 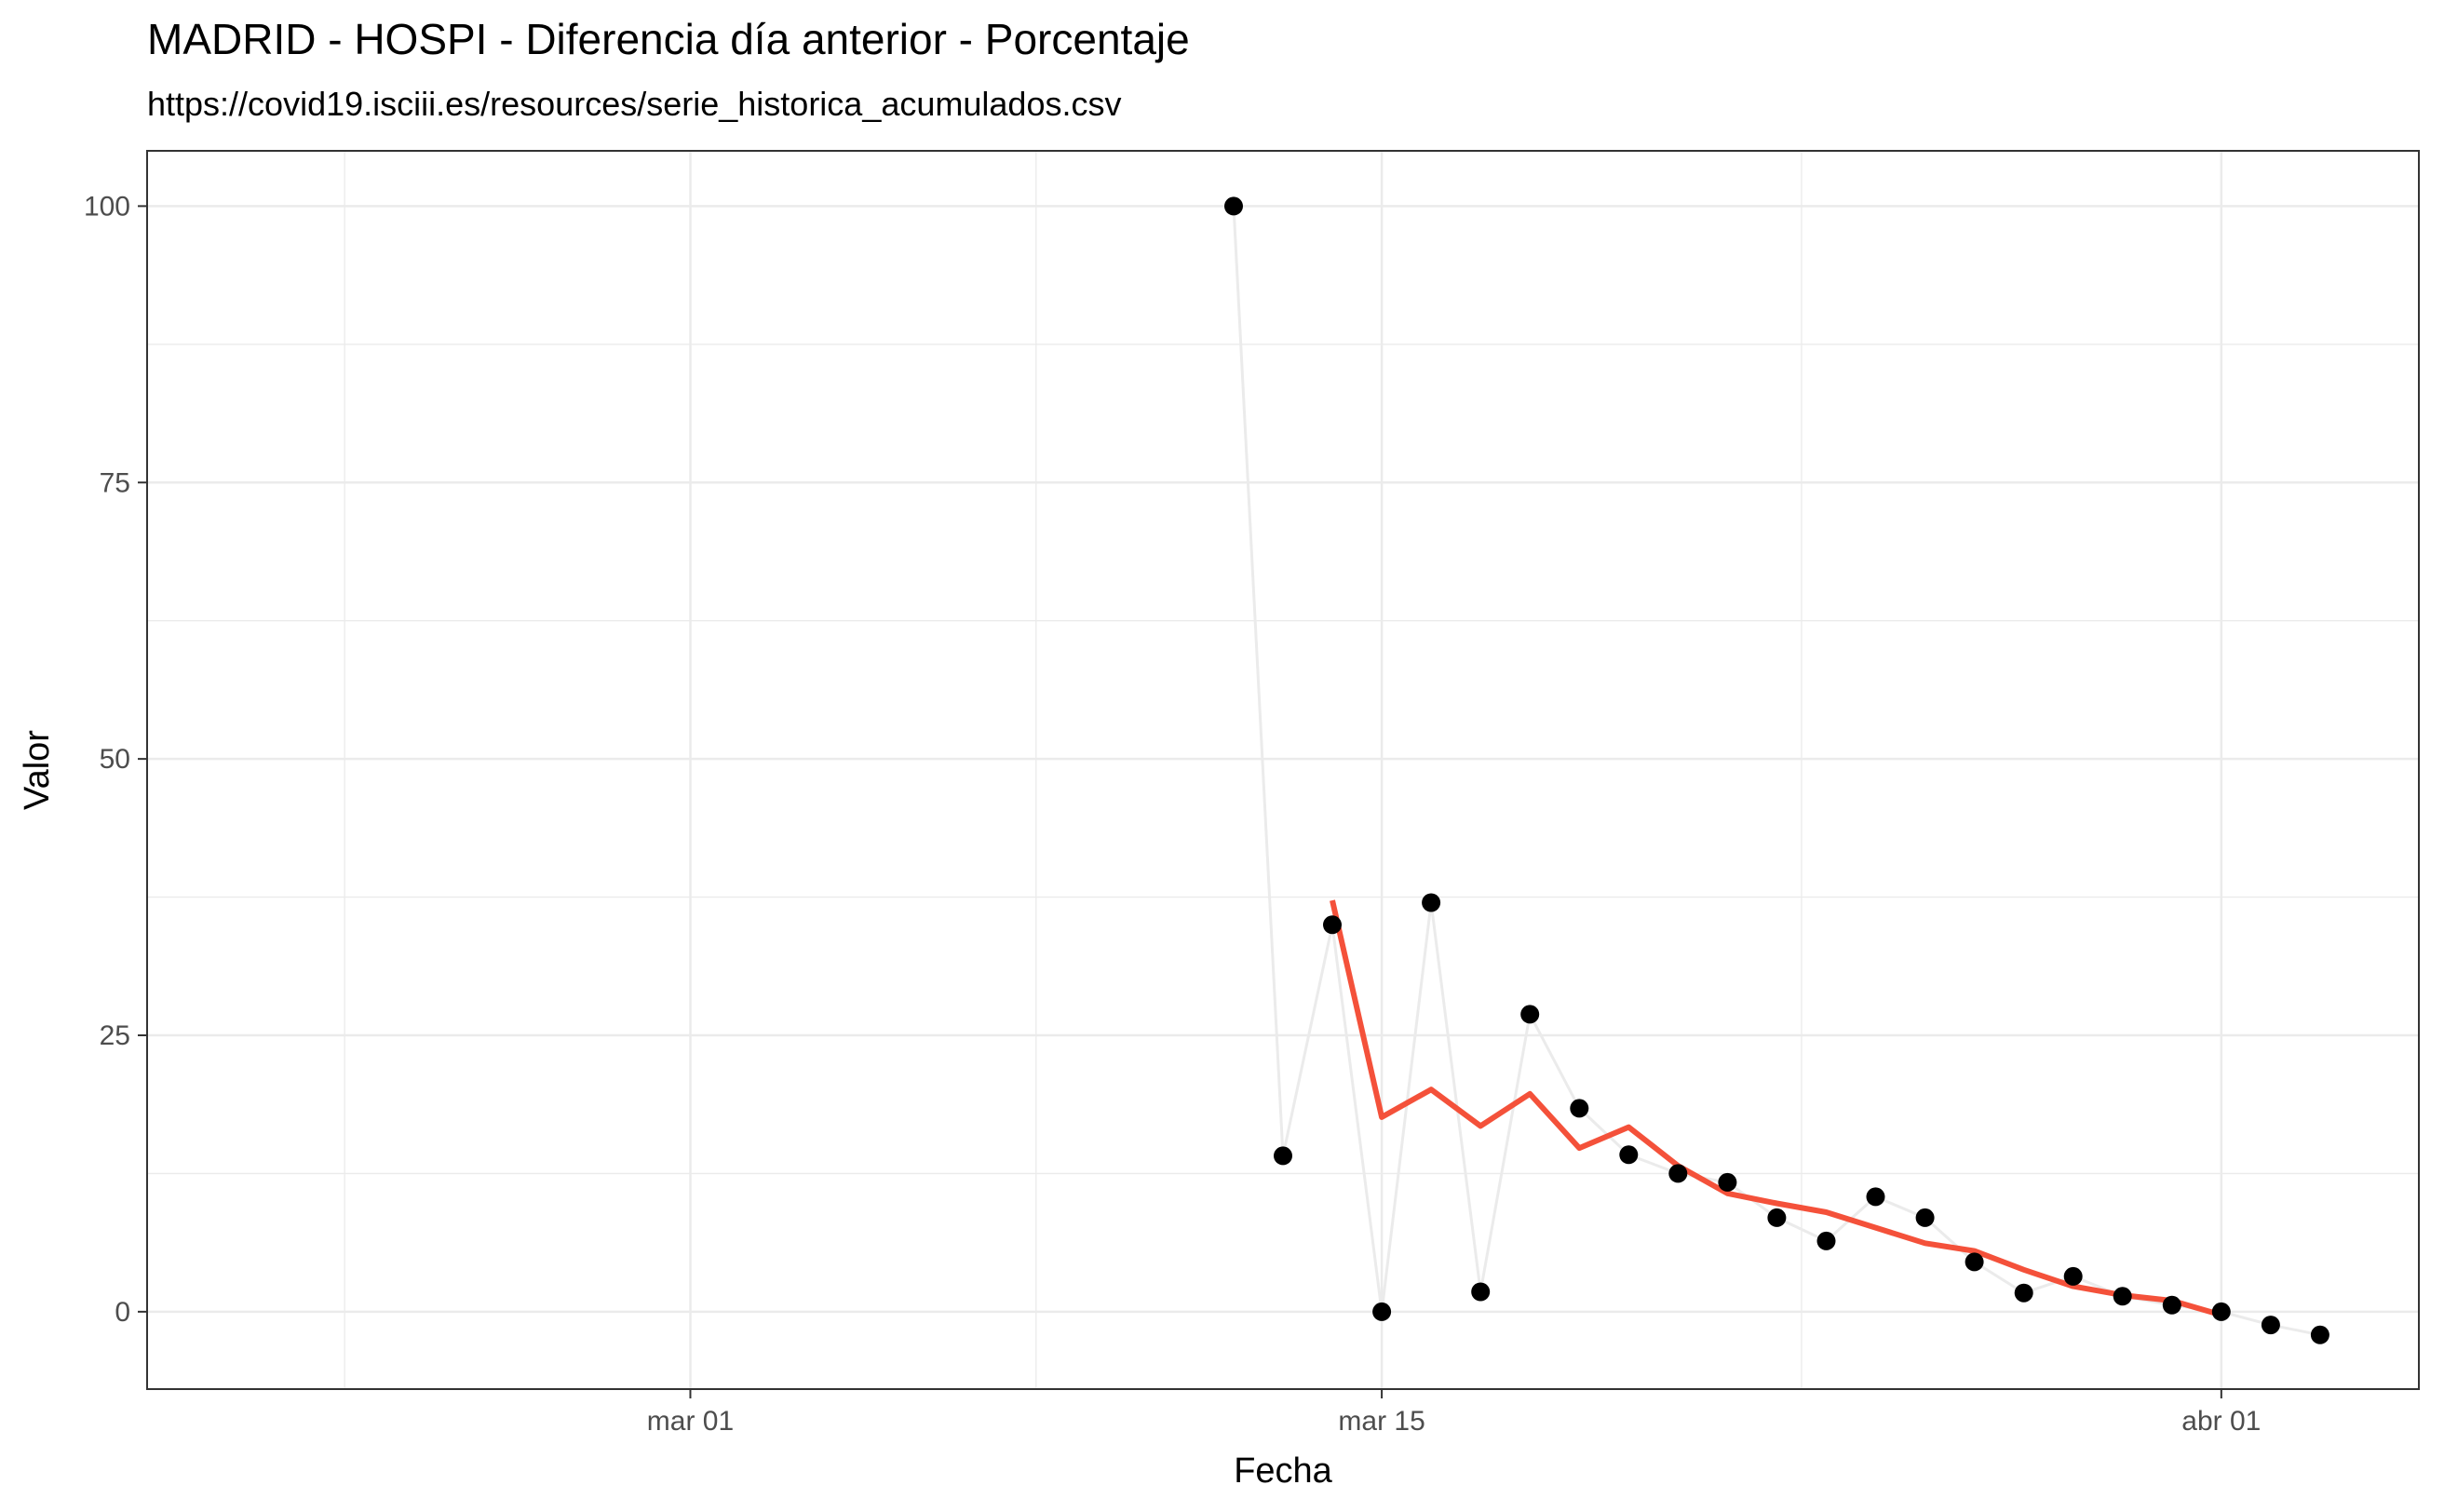 What do you see at coordinates (37, 770) in the screenshot?
I see `y-axis-title: Valor` at bounding box center [37, 770].